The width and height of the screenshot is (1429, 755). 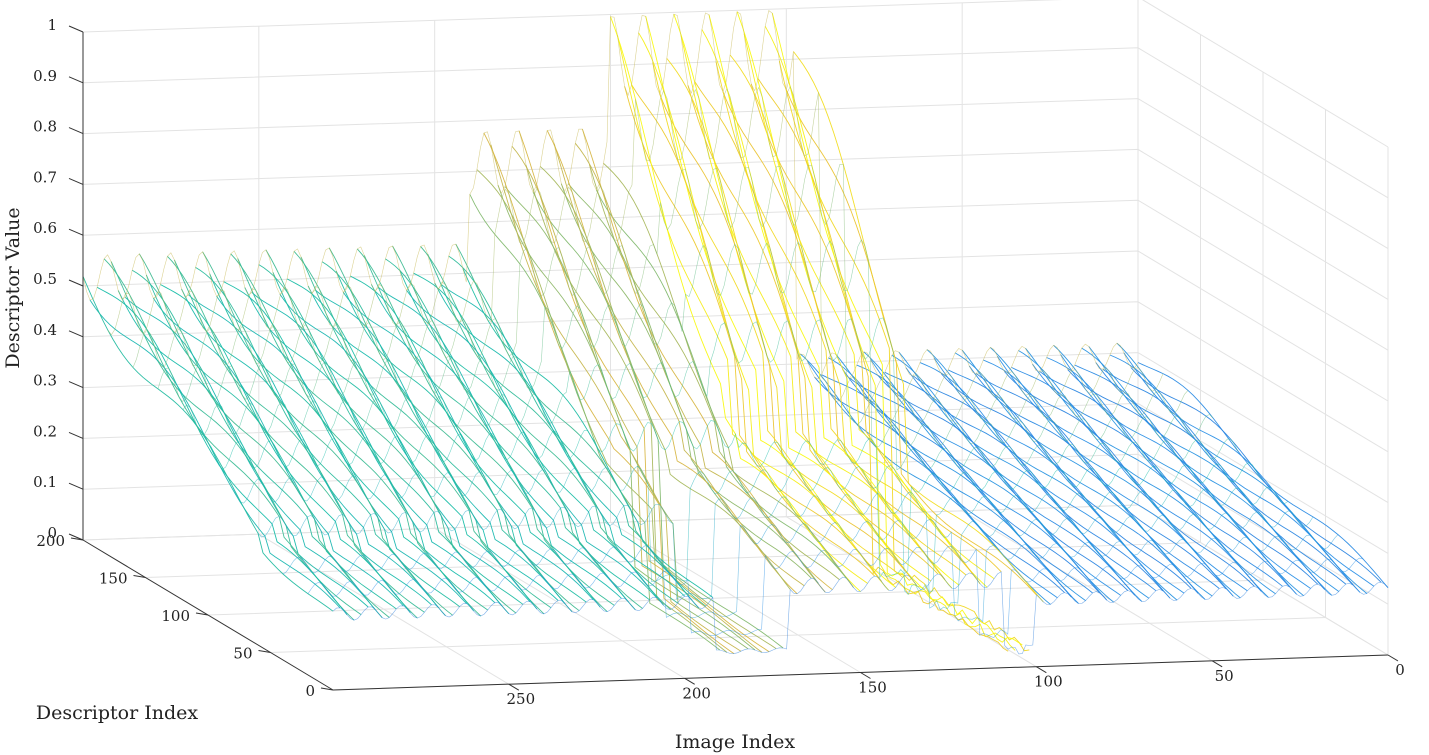 I want to click on z-tick-label-5: 0.5, so click(x=45, y=279).